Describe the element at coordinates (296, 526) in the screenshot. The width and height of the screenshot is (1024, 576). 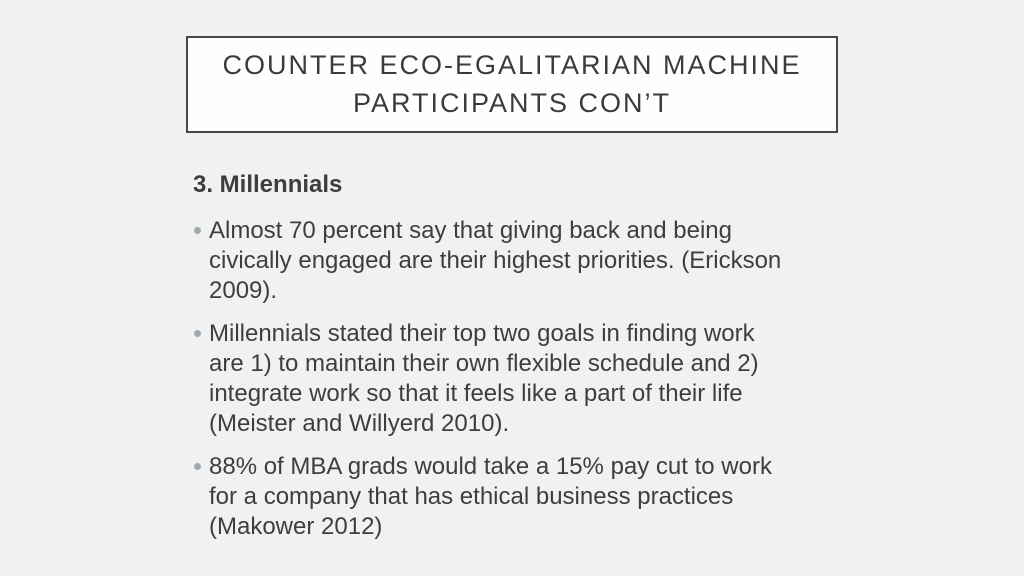
I see `bullet-line: (Makower 2012)` at that location.